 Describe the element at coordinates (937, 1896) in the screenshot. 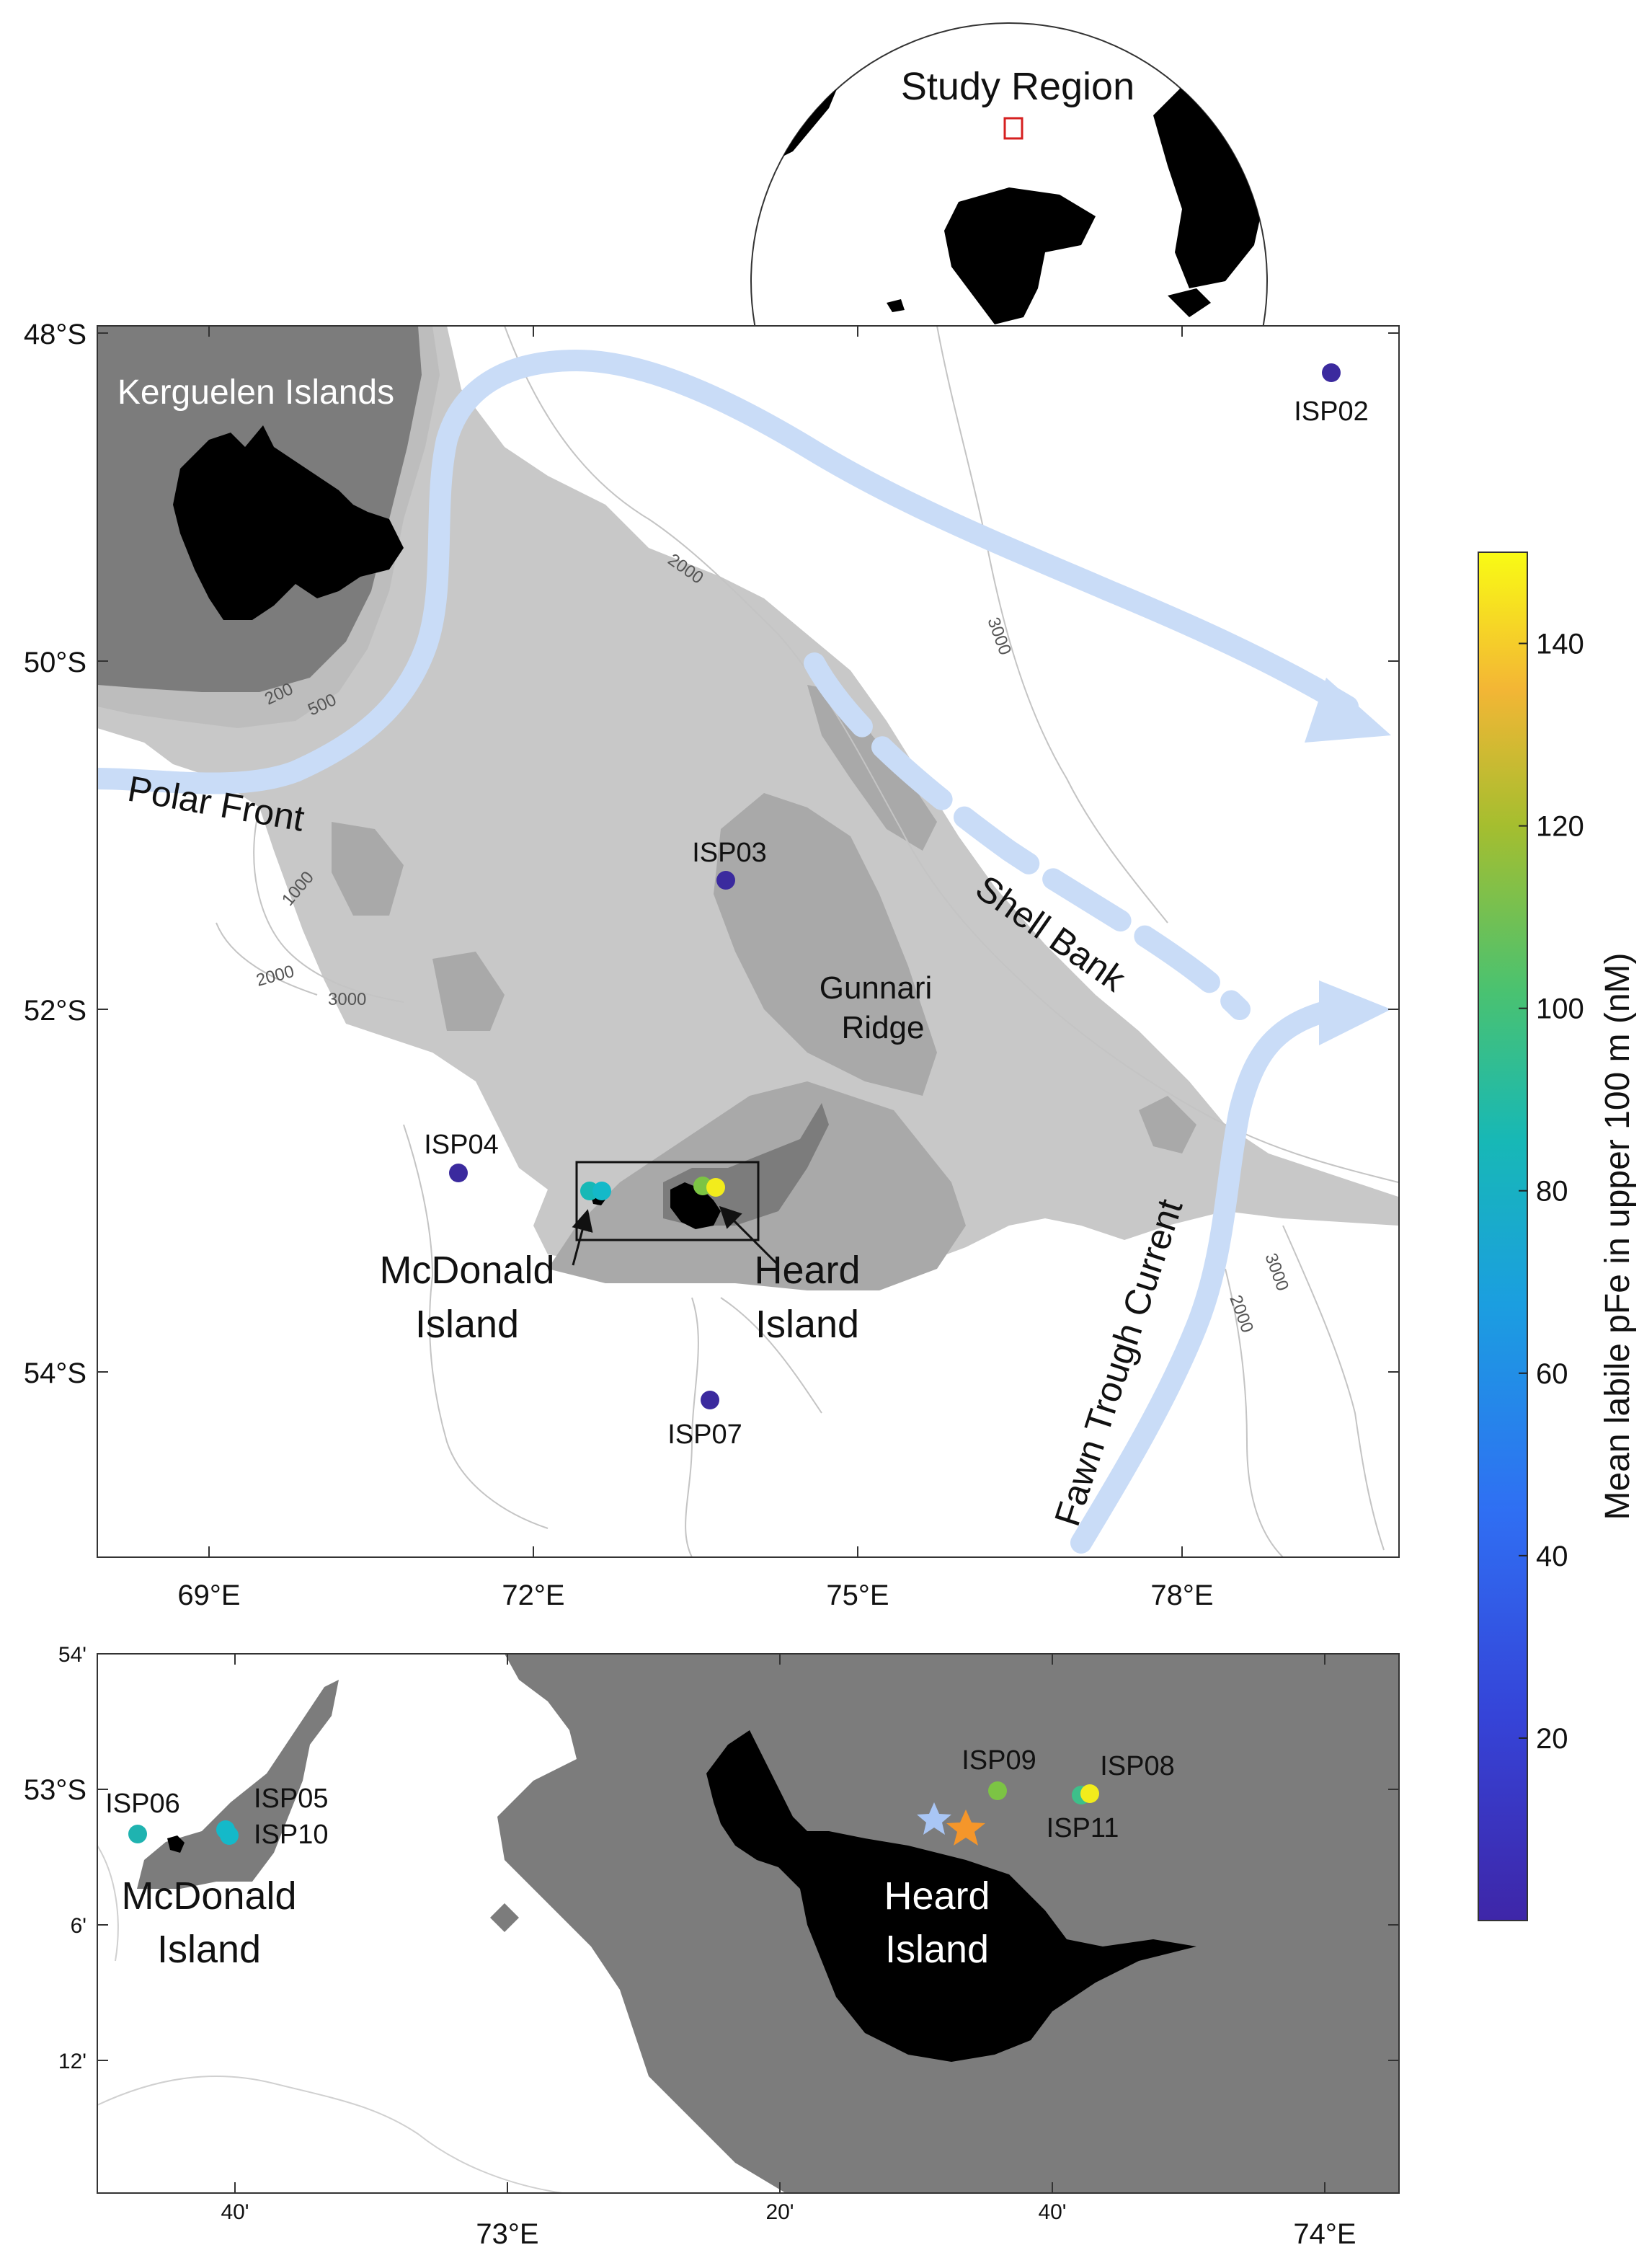

I see `zoom-label-heard-1: Heard` at that location.